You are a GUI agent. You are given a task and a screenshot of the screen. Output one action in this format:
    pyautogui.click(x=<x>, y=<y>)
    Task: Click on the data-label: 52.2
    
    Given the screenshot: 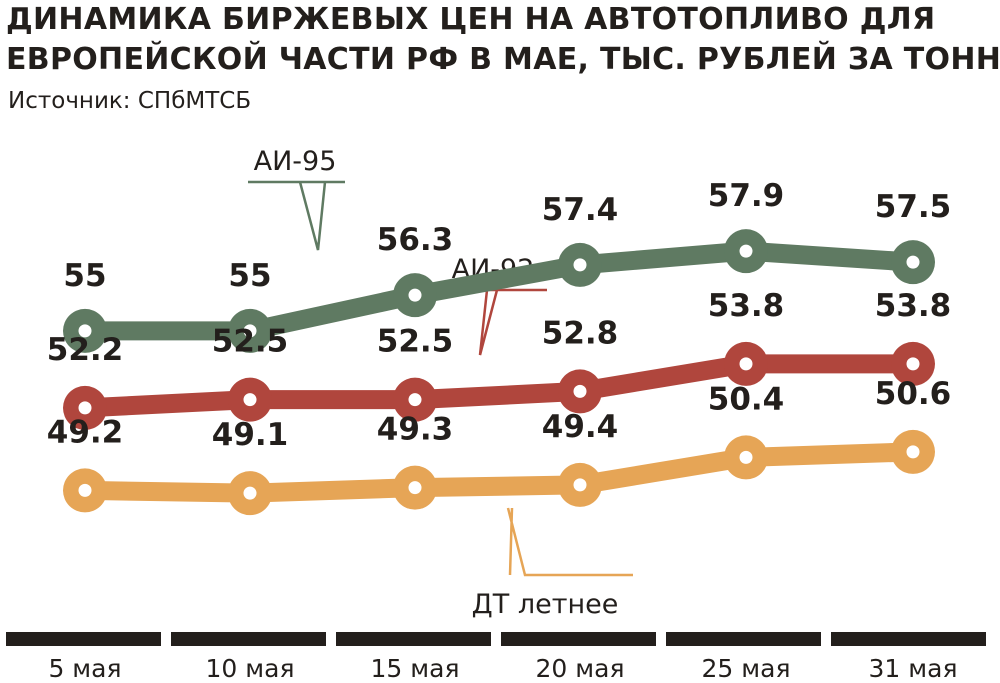 What is the action you would take?
    pyautogui.click(x=85, y=350)
    